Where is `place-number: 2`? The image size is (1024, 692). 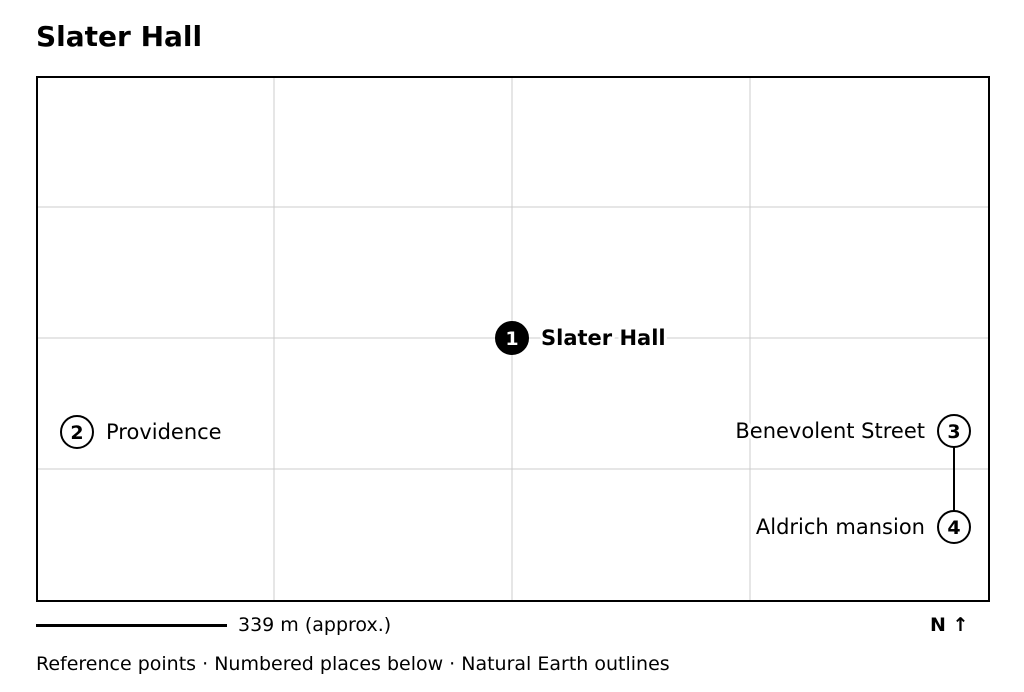
place-number: 2 is located at coordinates (76, 433).